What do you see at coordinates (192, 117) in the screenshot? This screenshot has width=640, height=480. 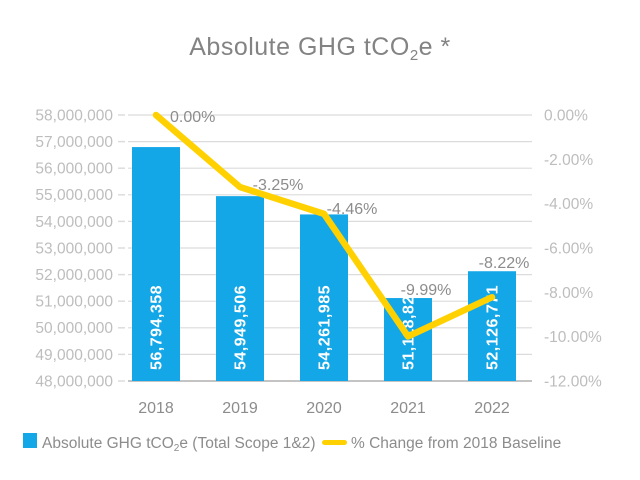 I see `pct-change-label-2018: 0.00%` at bounding box center [192, 117].